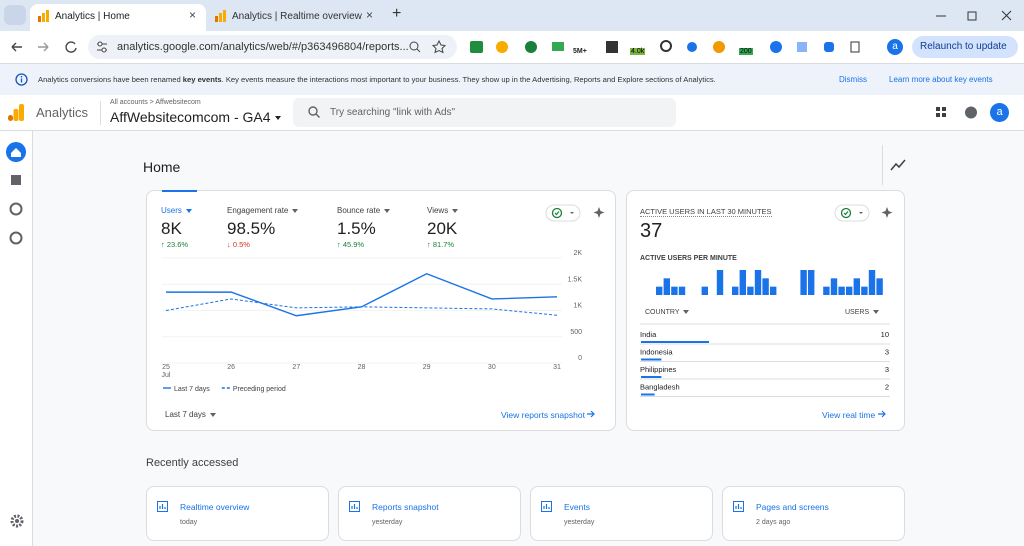 The image size is (1024, 546). What do you see at coordinates (171, 210) in the screenshot?
I see `metric-label-text: Users` at bounding box center [171, 210].